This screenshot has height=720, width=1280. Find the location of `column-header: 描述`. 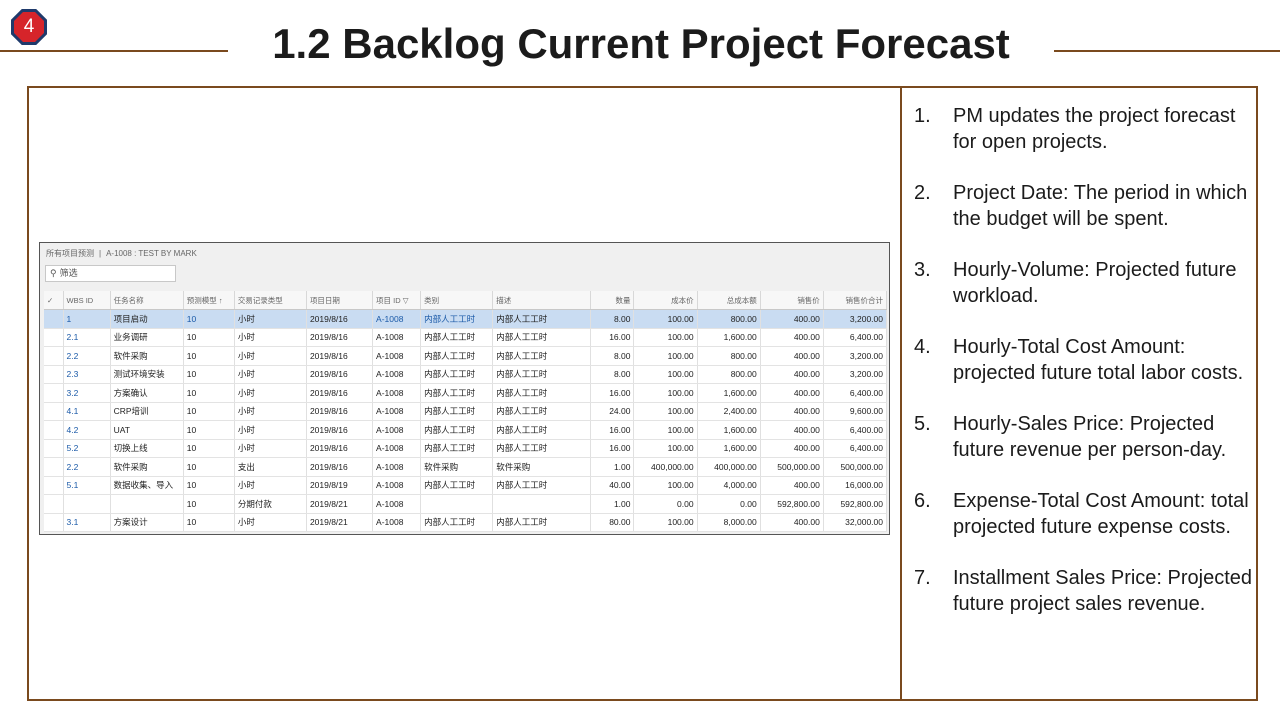

column-header: 描述 is located at coordinates (542, 300).